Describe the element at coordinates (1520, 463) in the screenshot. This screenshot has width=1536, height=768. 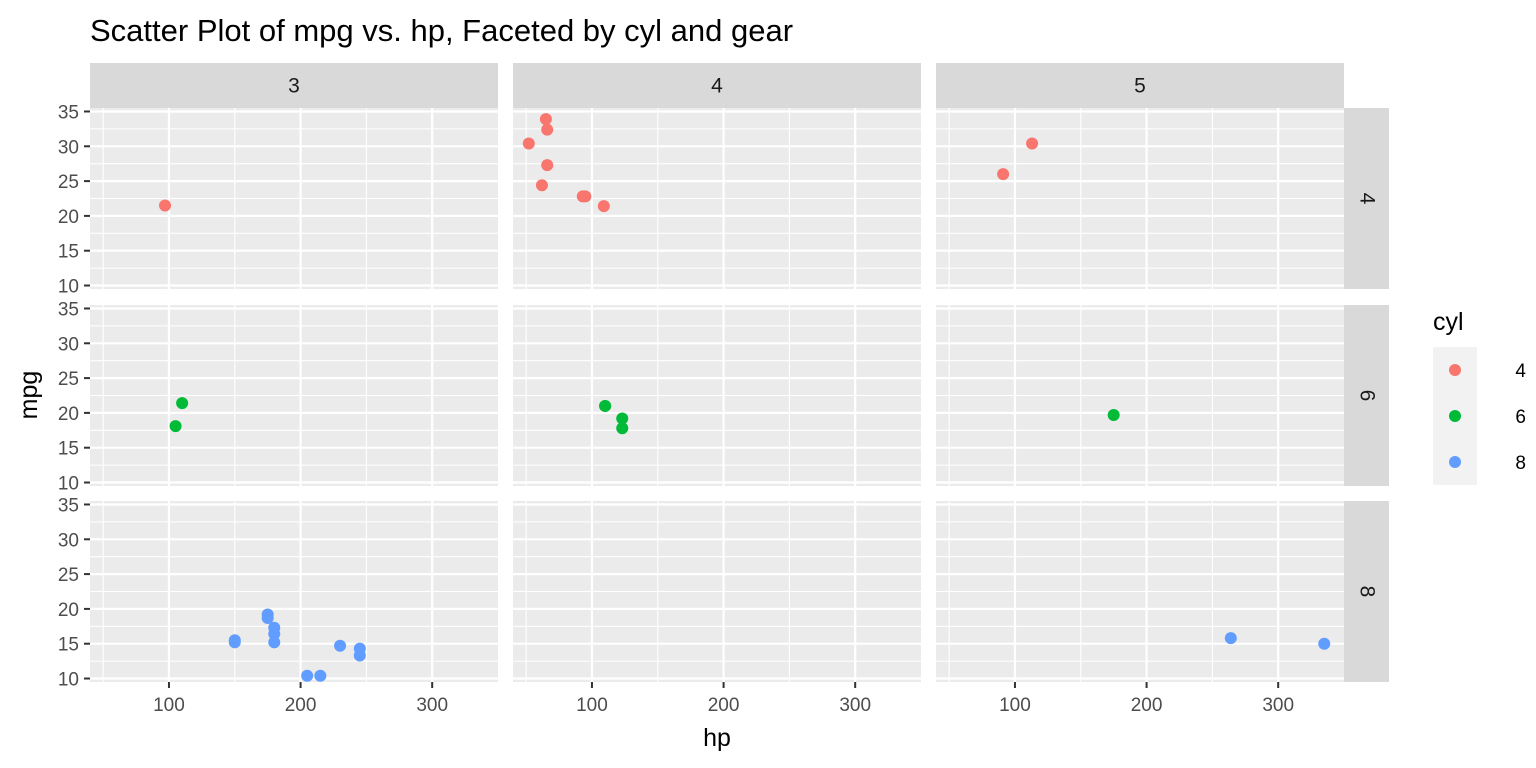
I see `legend-label: 8` at that location.